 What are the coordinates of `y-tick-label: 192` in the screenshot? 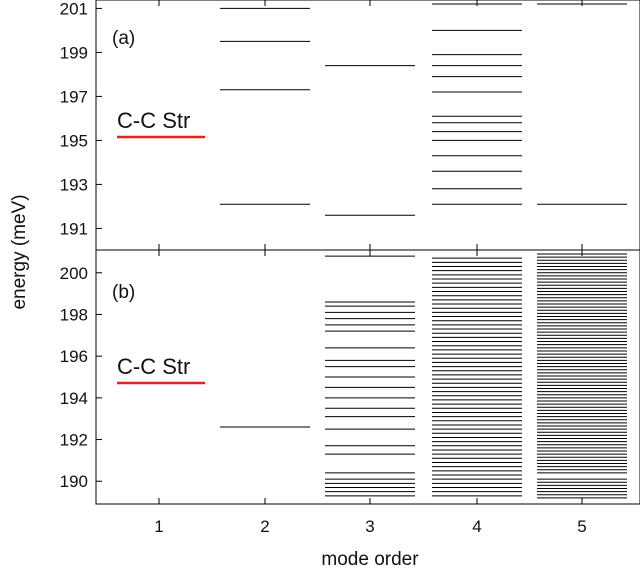 It's located at (74, 440).